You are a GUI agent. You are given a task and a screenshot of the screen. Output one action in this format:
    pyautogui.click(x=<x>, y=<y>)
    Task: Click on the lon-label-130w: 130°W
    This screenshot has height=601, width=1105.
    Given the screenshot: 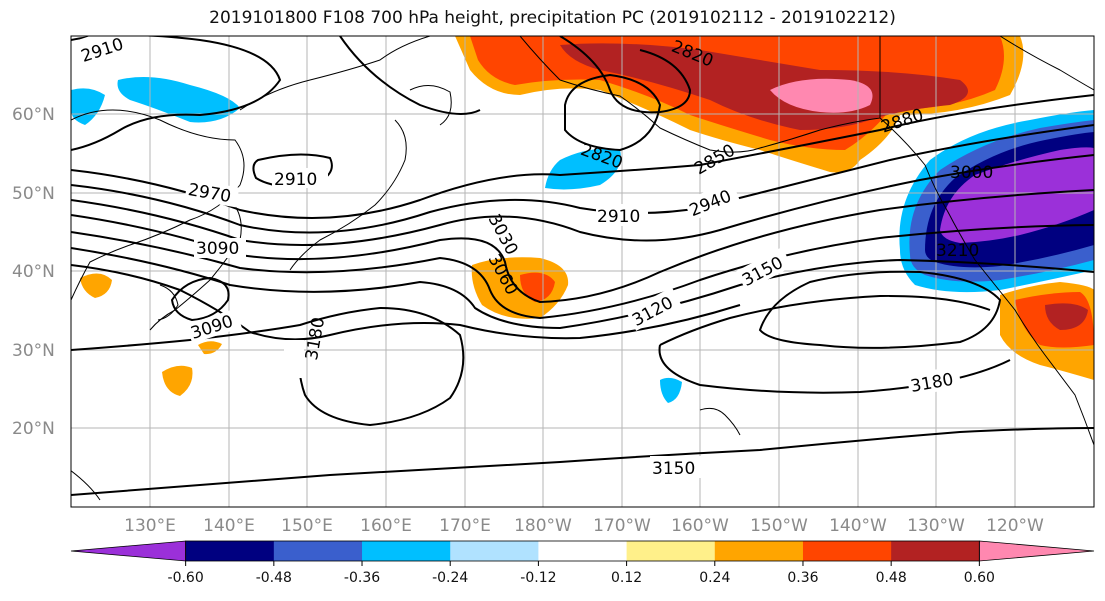 What is the action you would take?
    pyautogui.click(x=936, y=526)
    